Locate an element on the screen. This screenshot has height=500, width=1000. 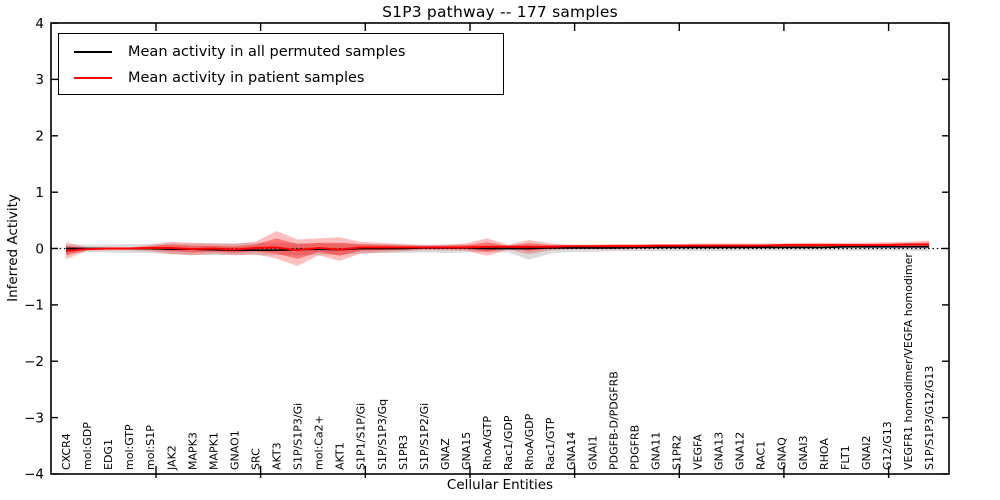
x-category-label: MAPK1 is located at coordinates (213, 451).